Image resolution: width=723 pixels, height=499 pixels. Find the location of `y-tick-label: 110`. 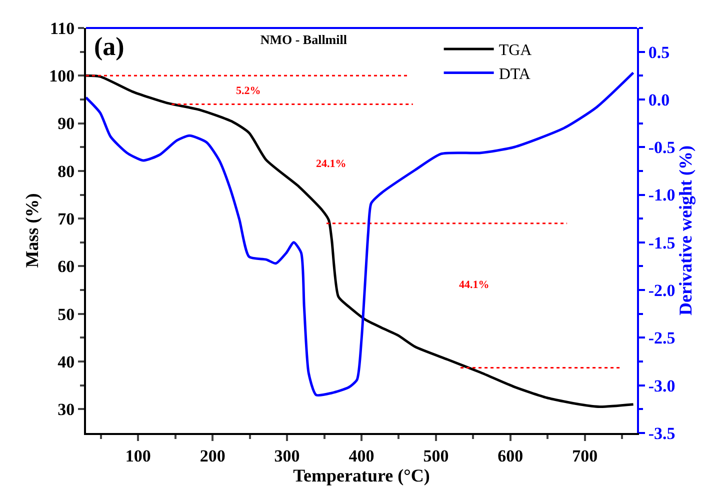

y-tick-label: 110 is located at coordinates (62, 28).